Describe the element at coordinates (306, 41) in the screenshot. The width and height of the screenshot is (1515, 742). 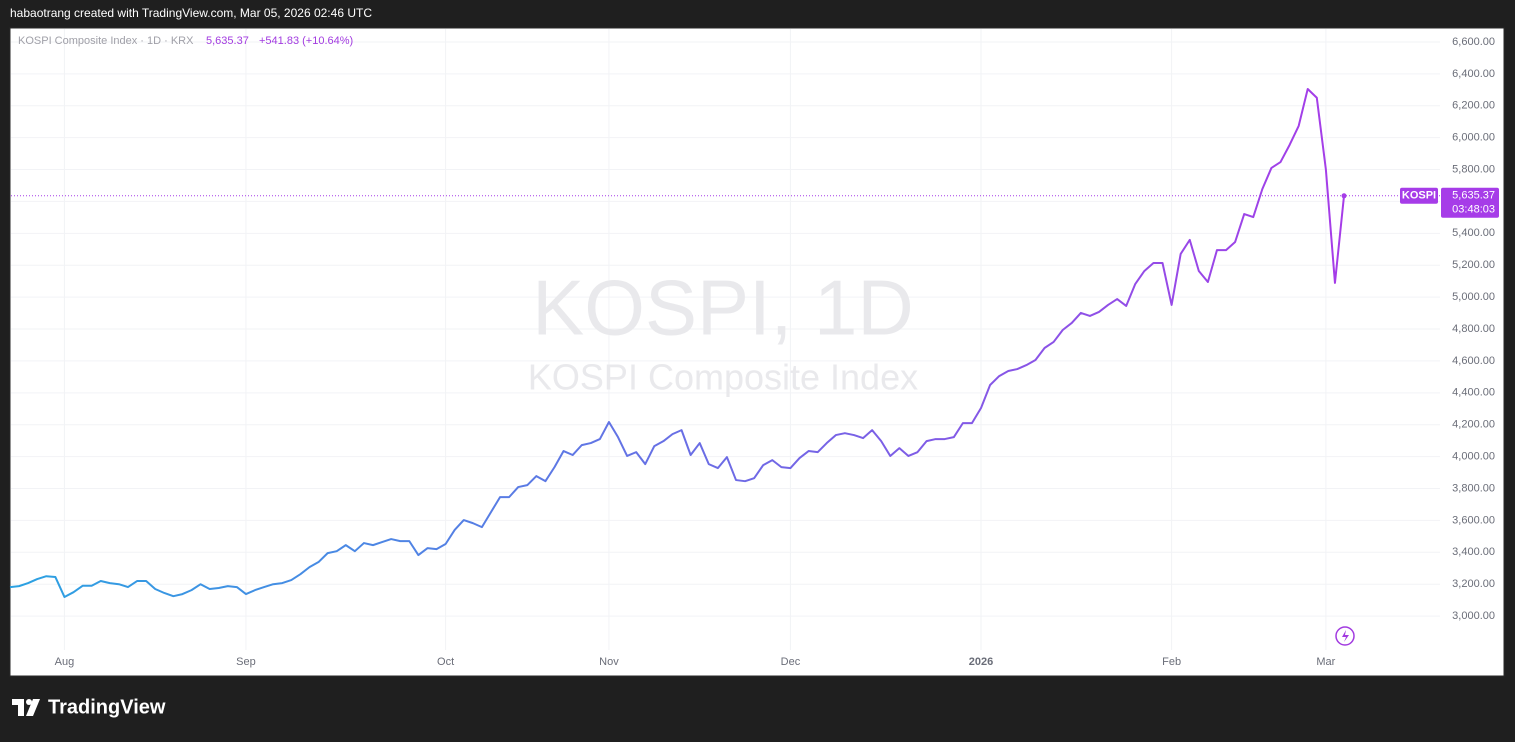
I see `legend-change: +541.83 (+10.64%)` at that location.